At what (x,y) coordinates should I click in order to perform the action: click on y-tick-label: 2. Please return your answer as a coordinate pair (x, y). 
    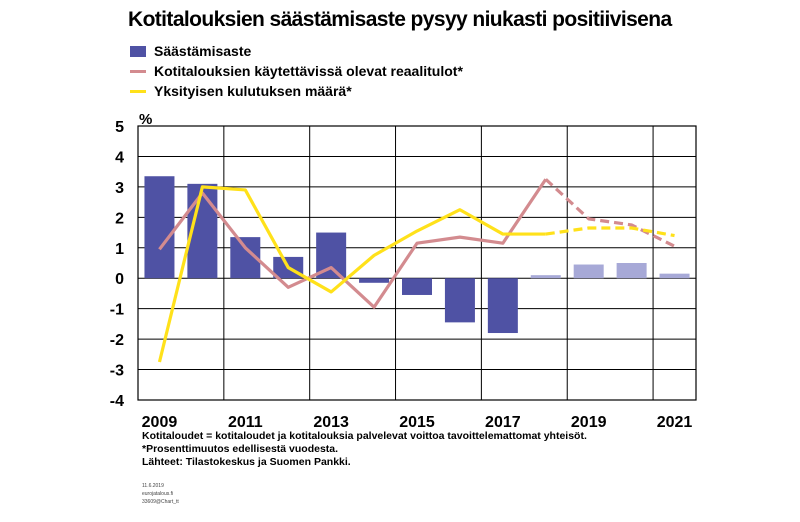
    Looking at the image, I should click on (119, 218).